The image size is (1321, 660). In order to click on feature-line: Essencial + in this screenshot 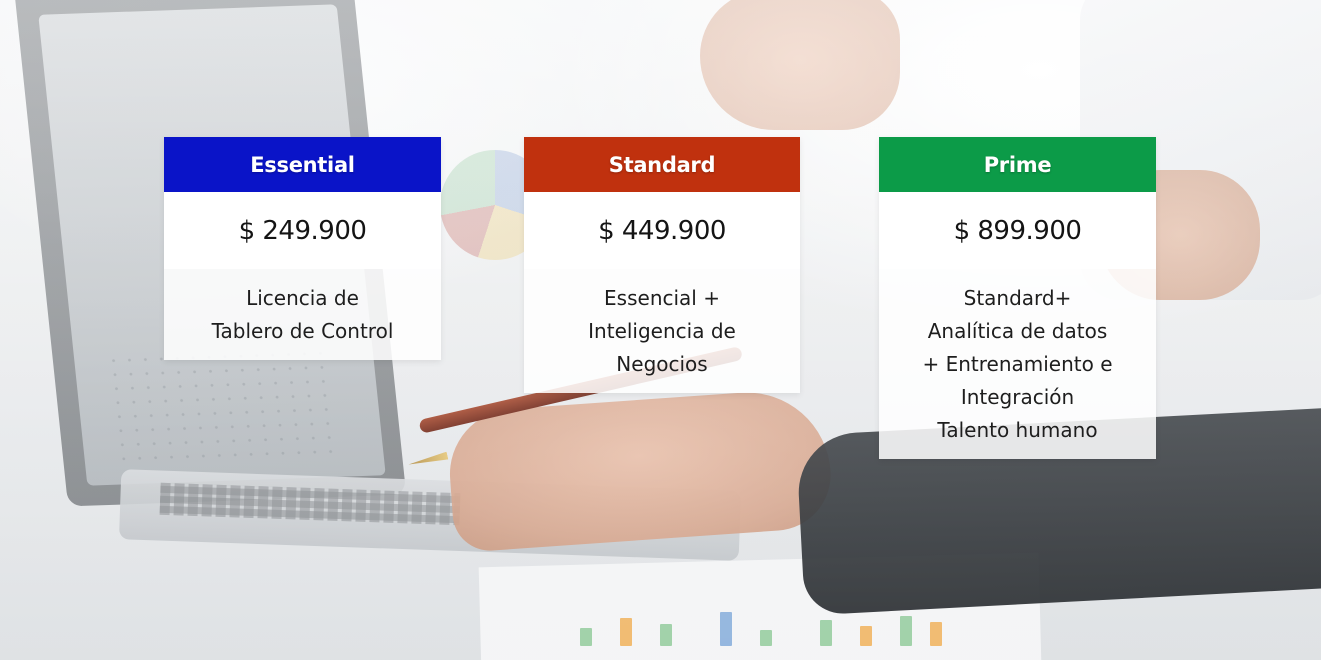, I will do `click(662, 298)`.